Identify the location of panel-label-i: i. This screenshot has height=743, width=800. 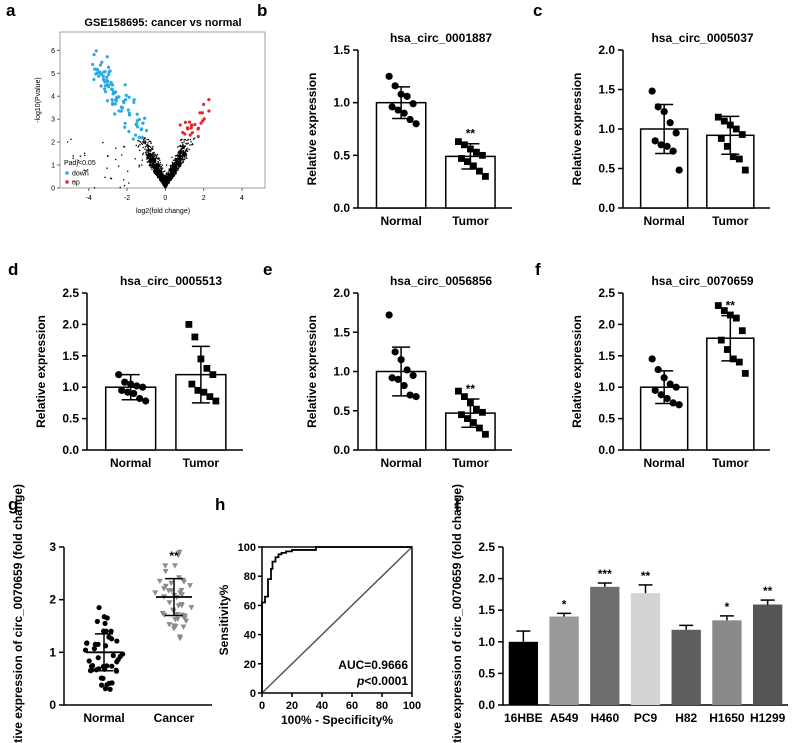
(457, 504).